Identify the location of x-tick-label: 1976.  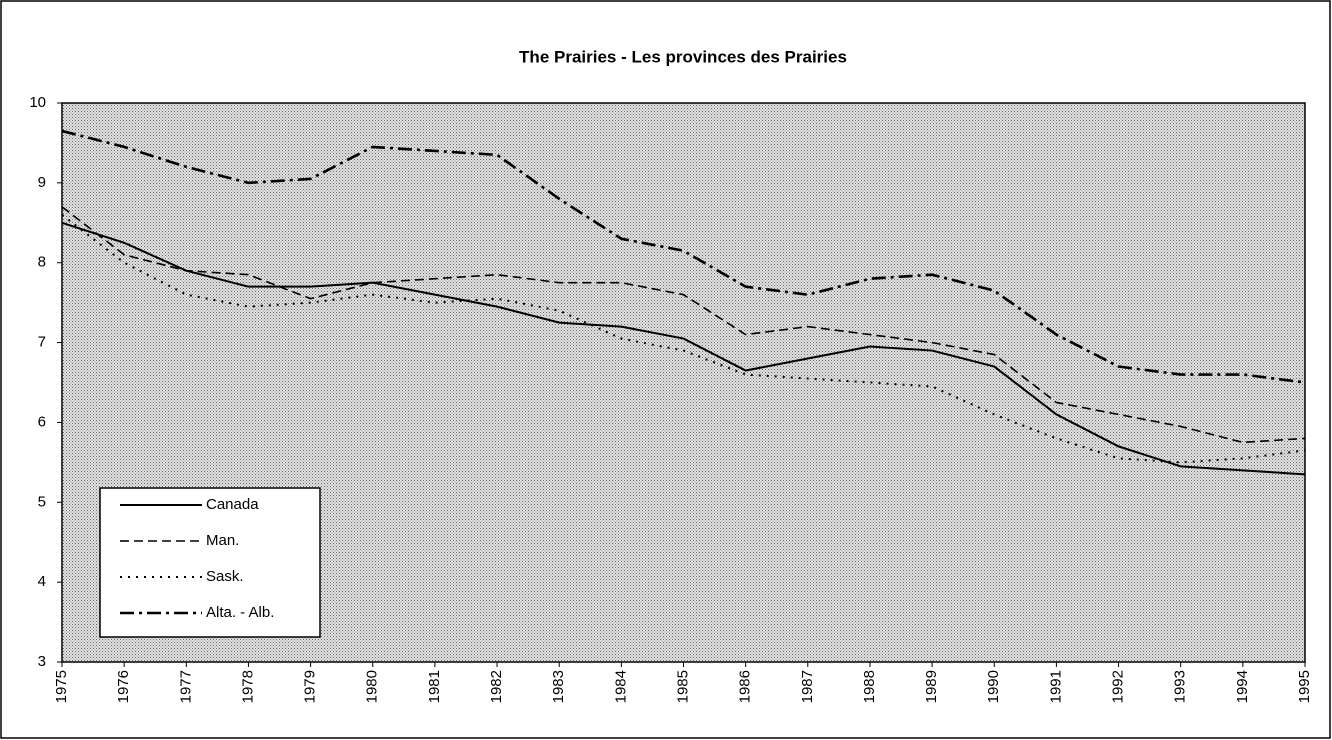
(123, 686).